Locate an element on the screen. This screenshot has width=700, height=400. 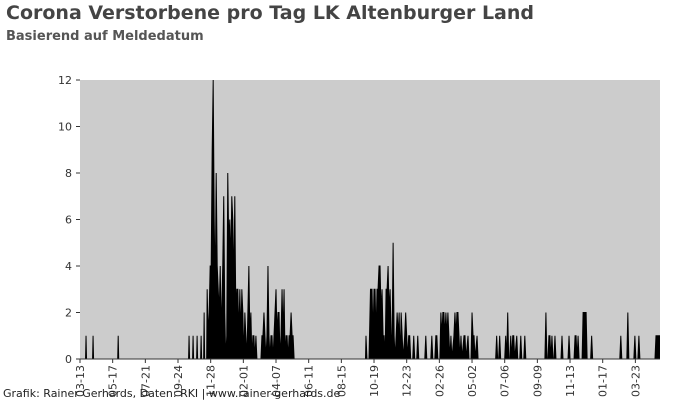
x-tick-label: 02-01 is located at coordinates (243, 381).